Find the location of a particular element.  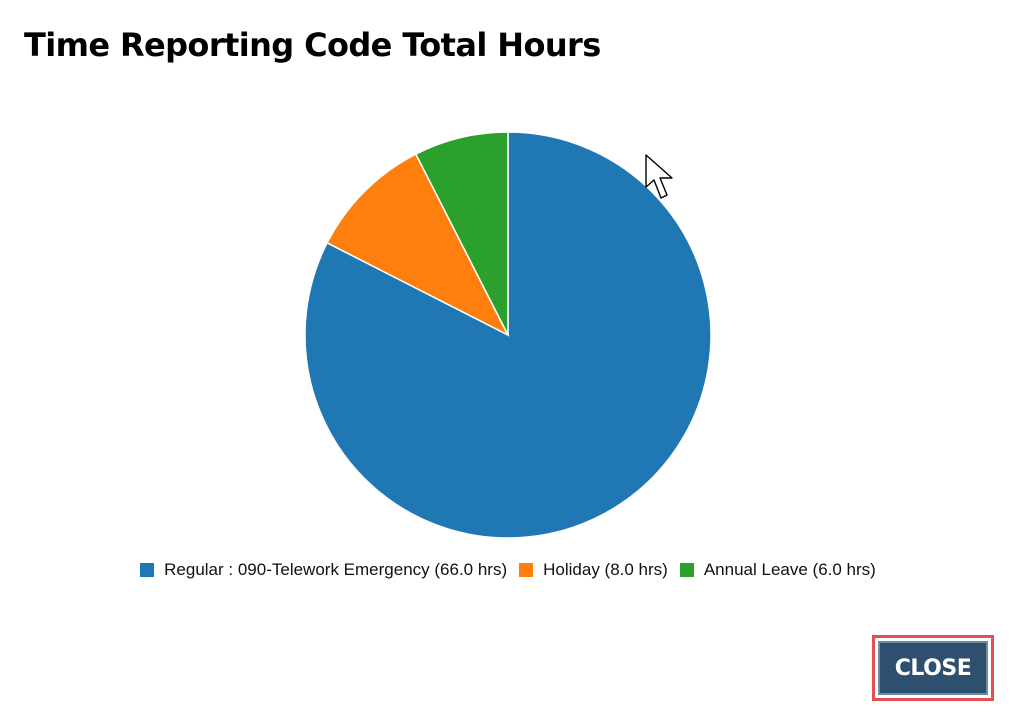

legend-label-holiday: Holiday (8.0 hrs) is located at coordinates (605, 570).